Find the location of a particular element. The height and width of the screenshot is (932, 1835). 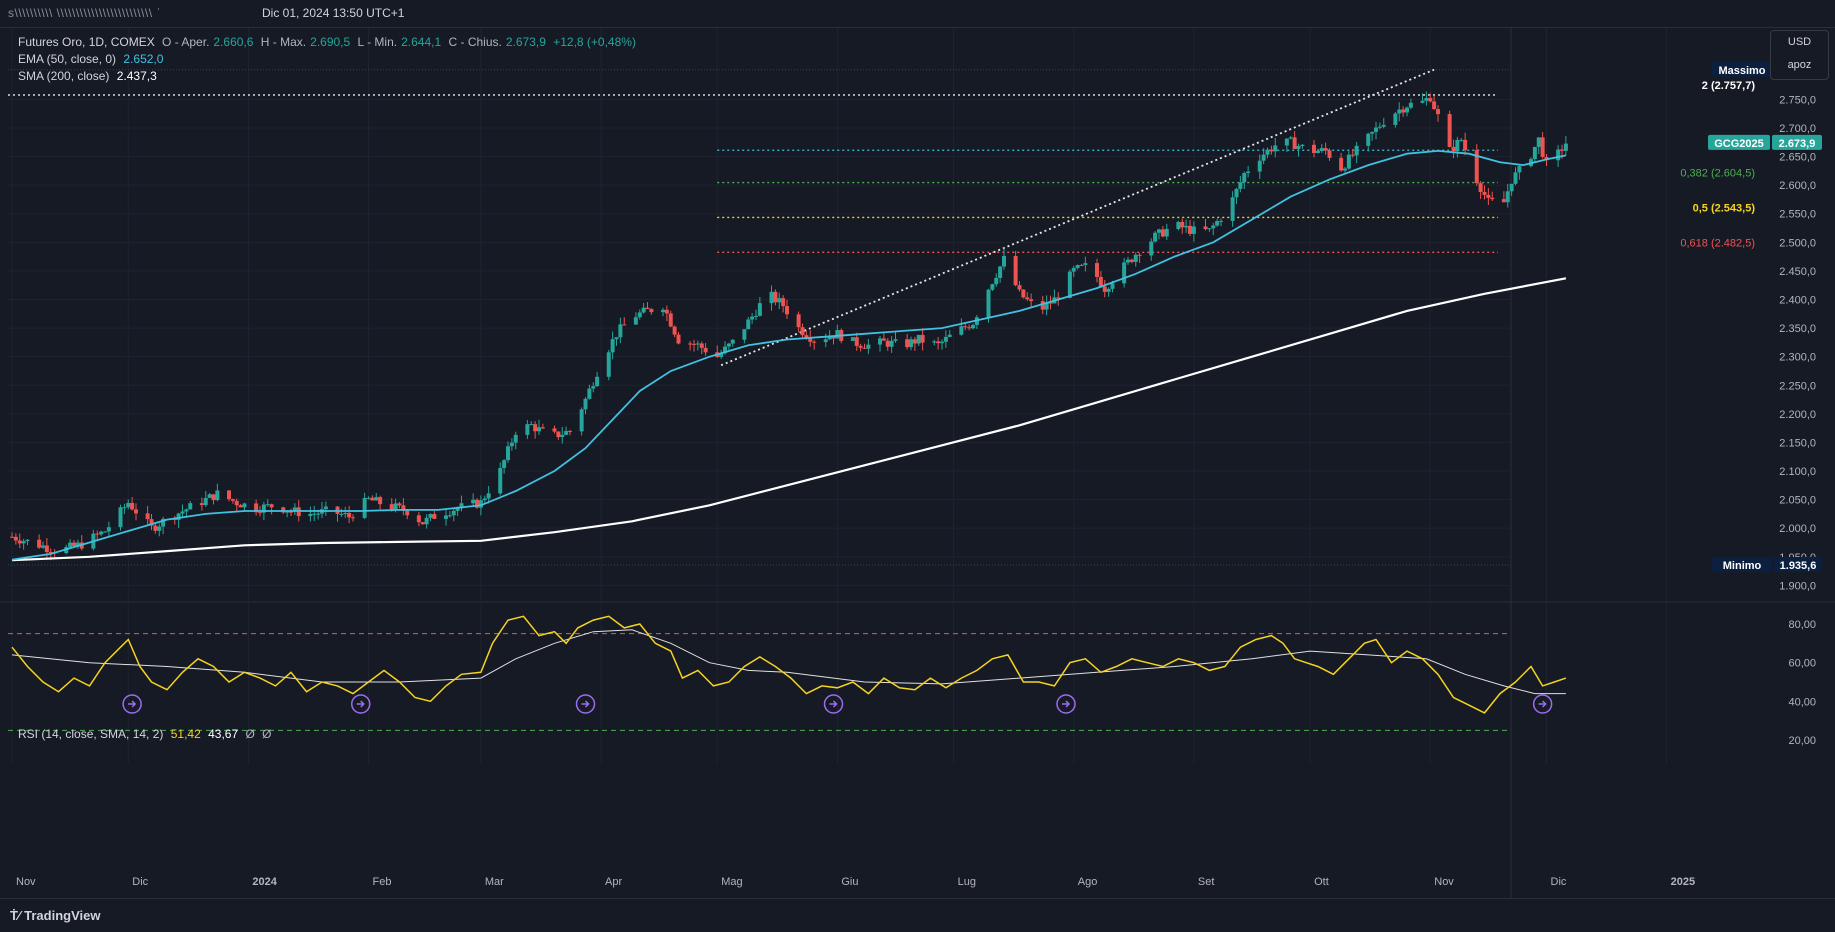

timestamp: Dic 01, 2024 13:50 UTC+1 is located at coordinates (333, 13).